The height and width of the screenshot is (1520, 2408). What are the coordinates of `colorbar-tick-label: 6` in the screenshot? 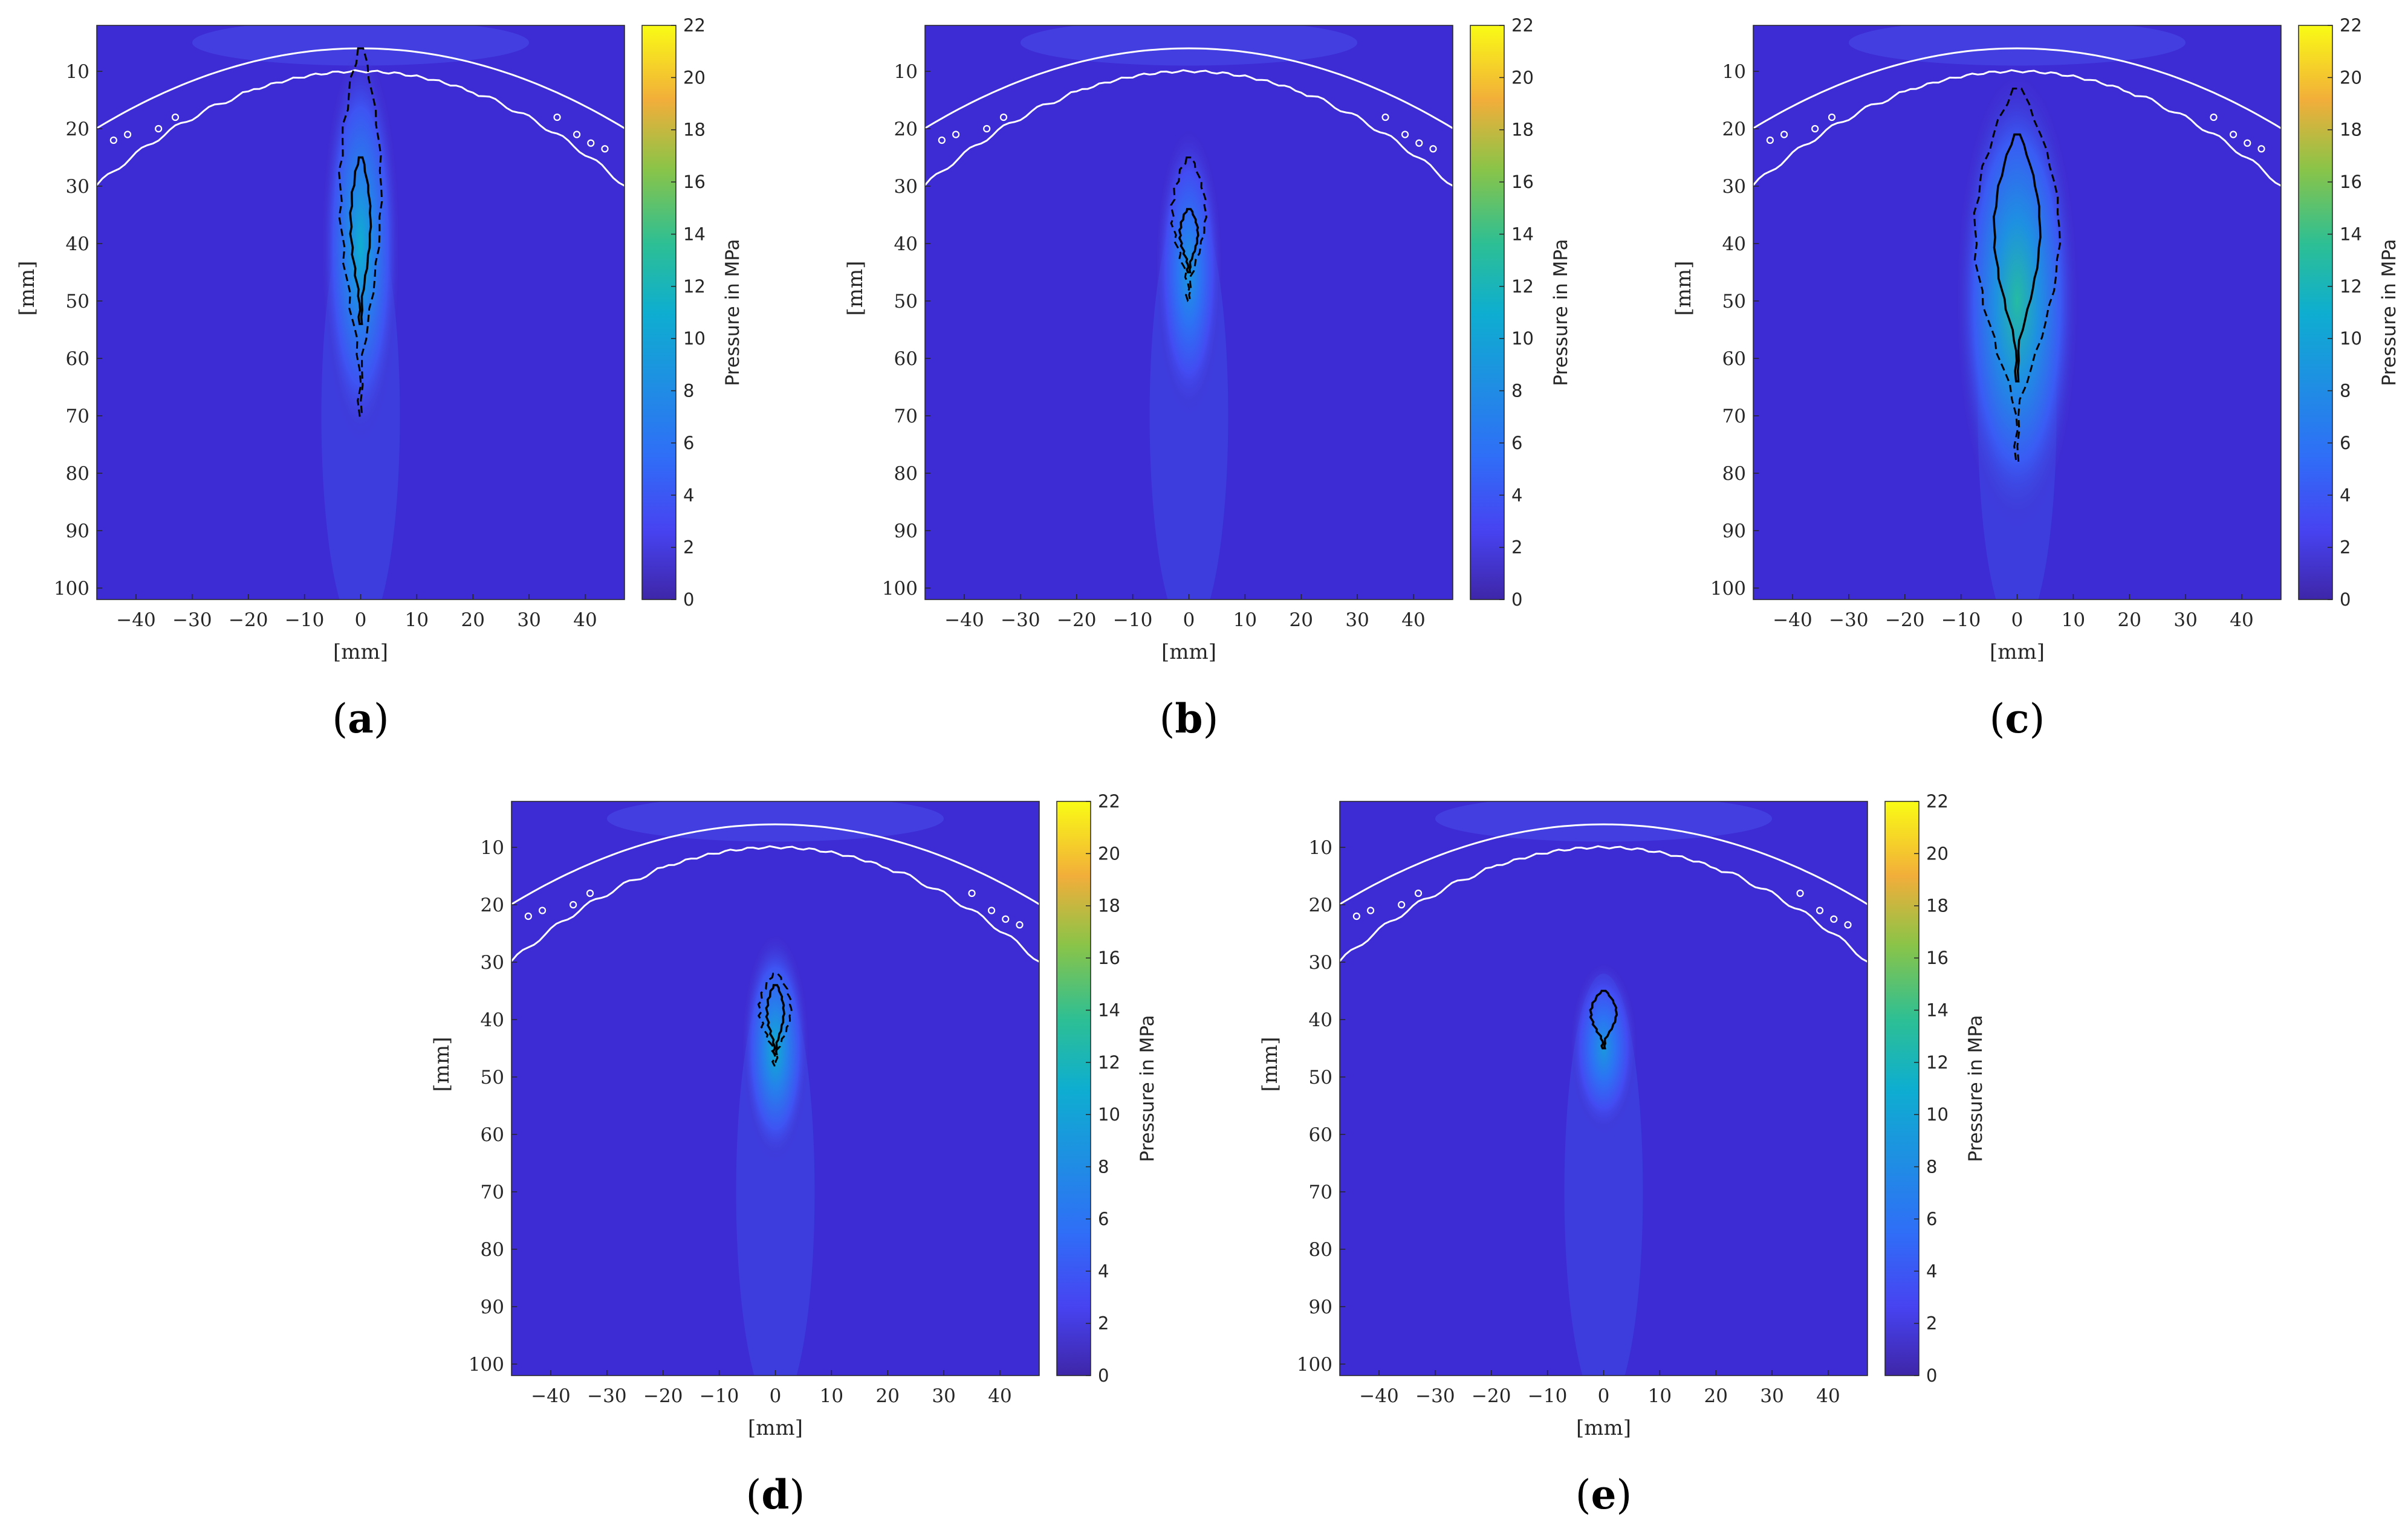 It's located at (2345, 443).